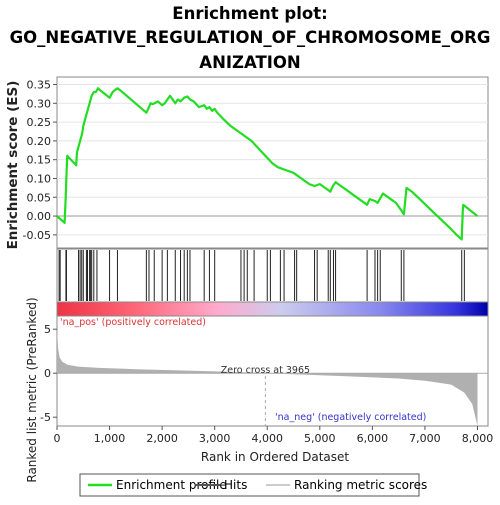  I want to click on x-tick-label: 2,000, so click(162, 438).